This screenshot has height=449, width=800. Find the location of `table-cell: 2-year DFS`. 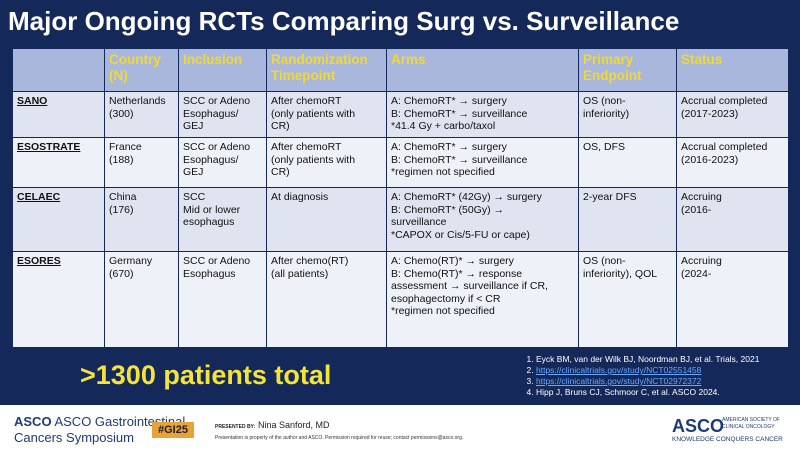

table-cell: 2-year DFS is located at coordinates (627, 219).